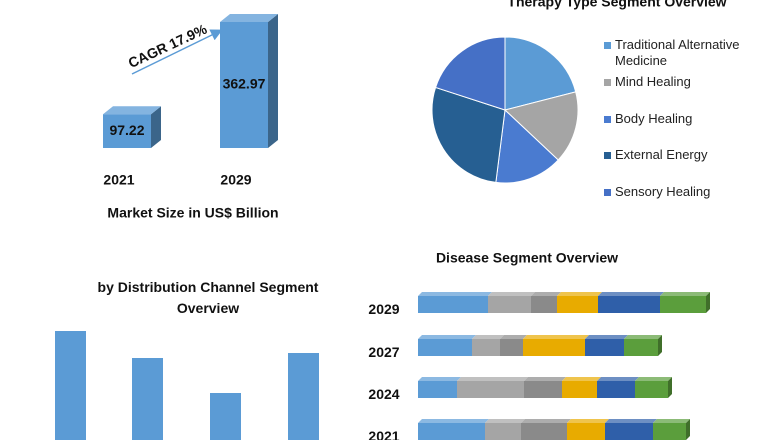  I want to click on chart-title: Disease Segment Overview, so click(527, 258).